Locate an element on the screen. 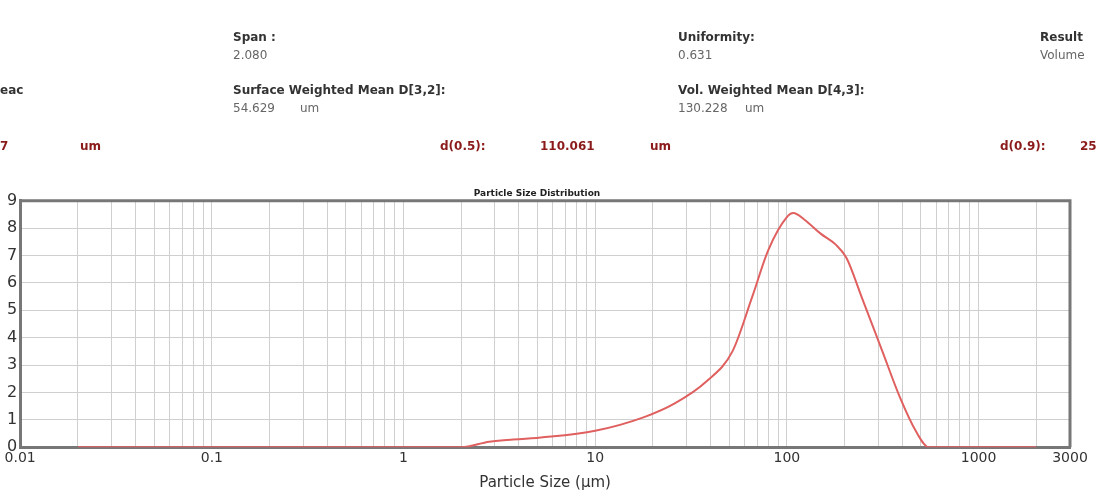  x-tick-label: 100 is located at coordinates (787, 457).